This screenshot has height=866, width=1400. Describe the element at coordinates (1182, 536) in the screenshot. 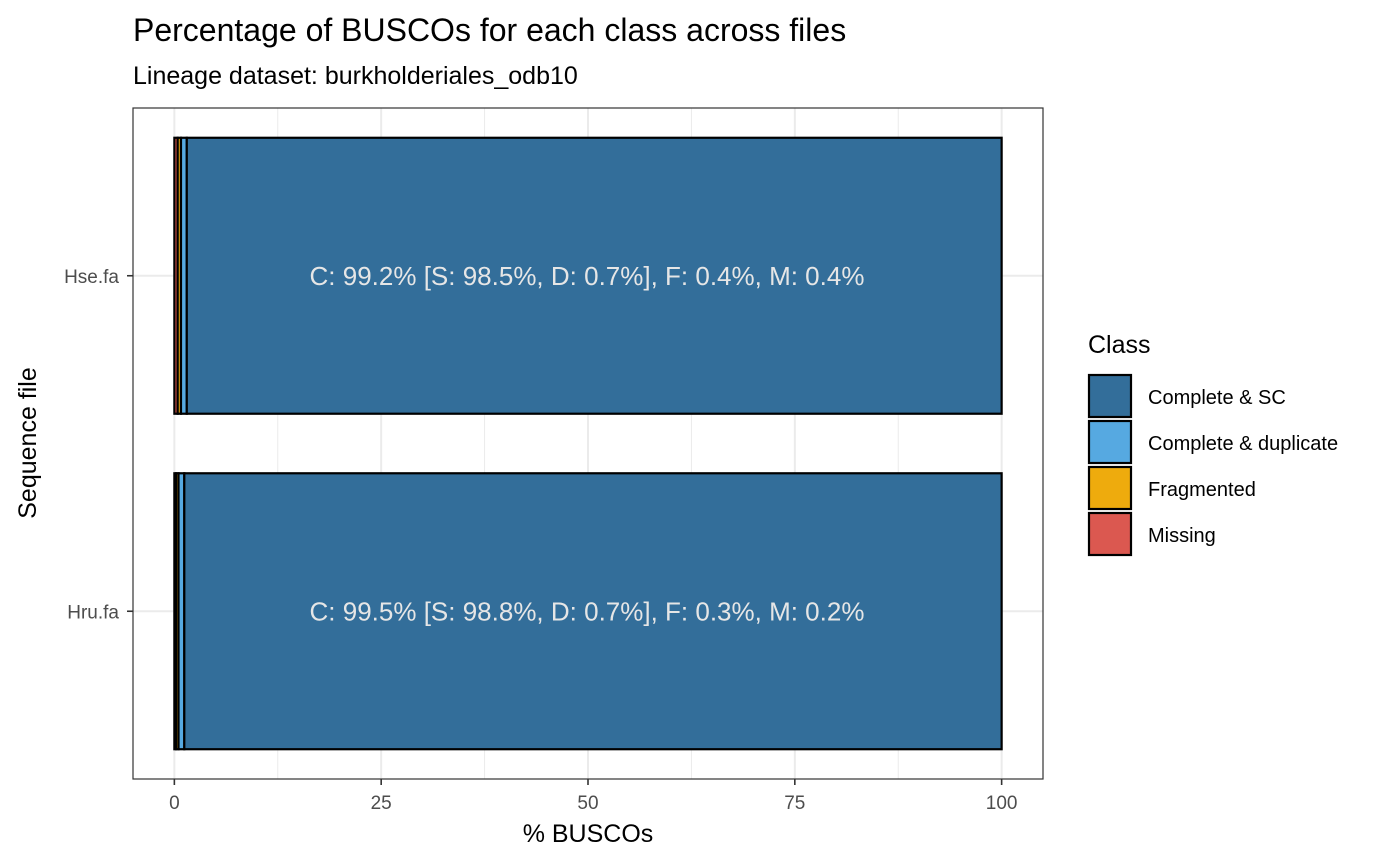

I see `legend-label: Missing` at that location.